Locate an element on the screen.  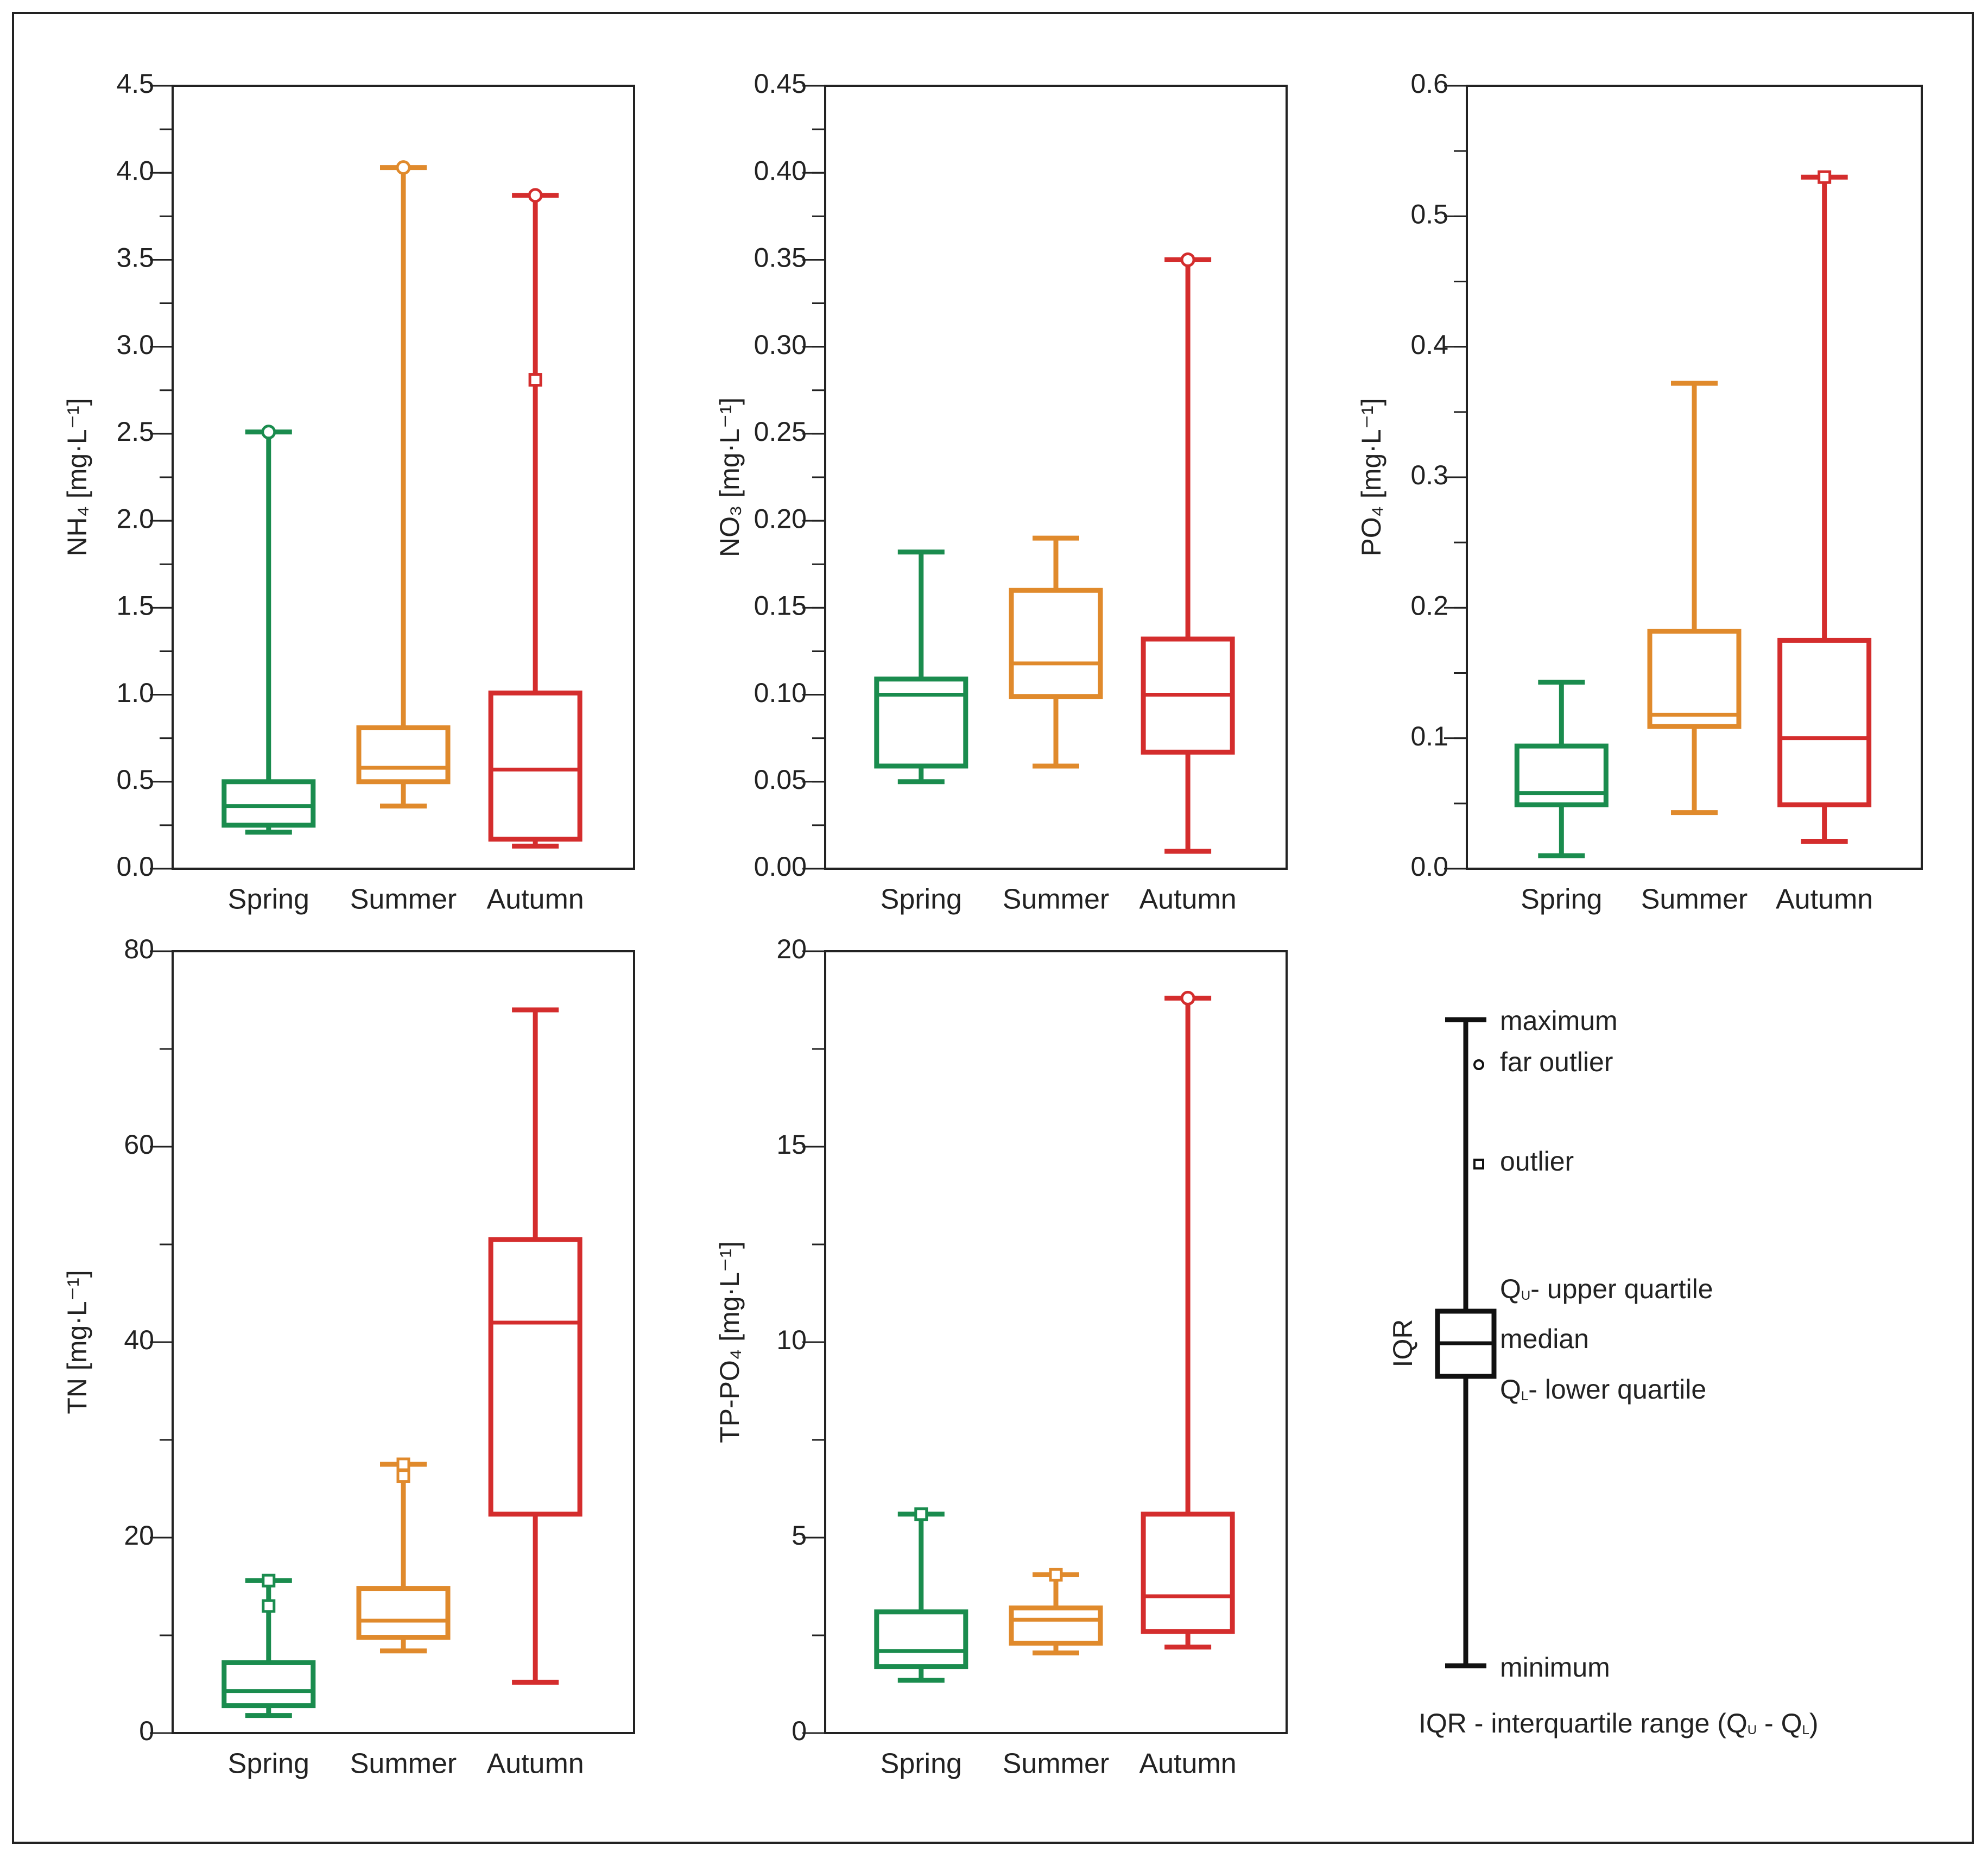
y-tick-label: 0.20 is located at coordinates (780, 518).